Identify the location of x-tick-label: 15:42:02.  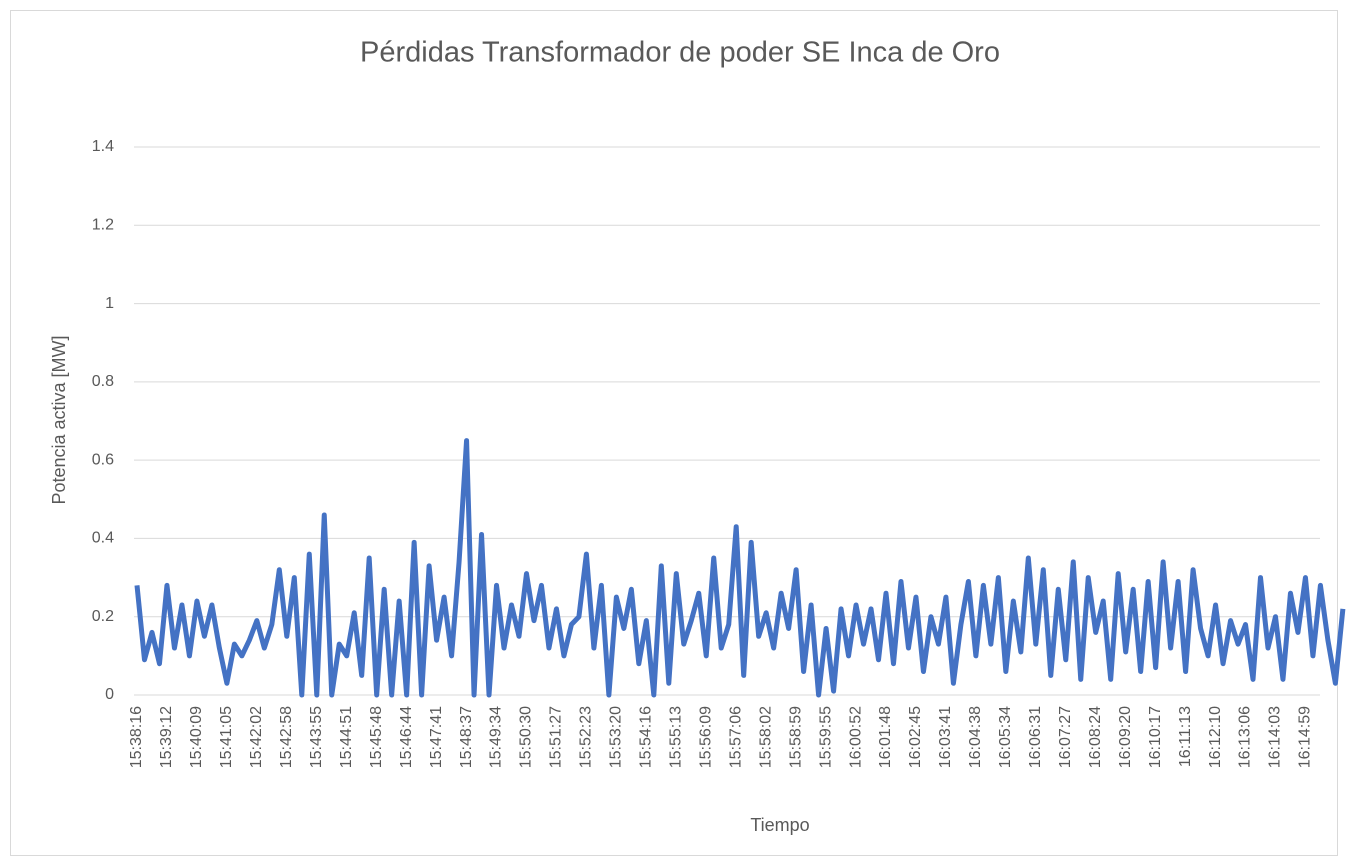
(256, 737).